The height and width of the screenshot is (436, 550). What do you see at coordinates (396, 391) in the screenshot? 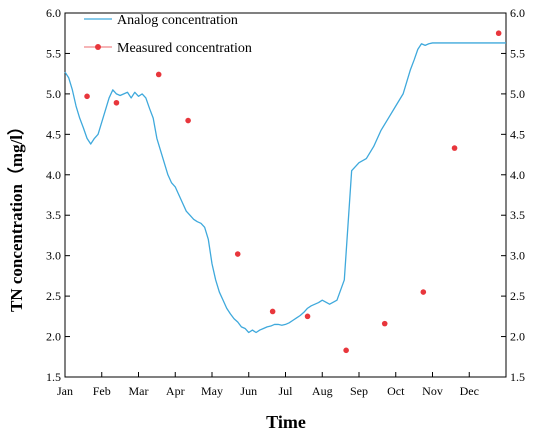
I see `x-tick-label-oct: Oct` at bounding box center [396, 391].